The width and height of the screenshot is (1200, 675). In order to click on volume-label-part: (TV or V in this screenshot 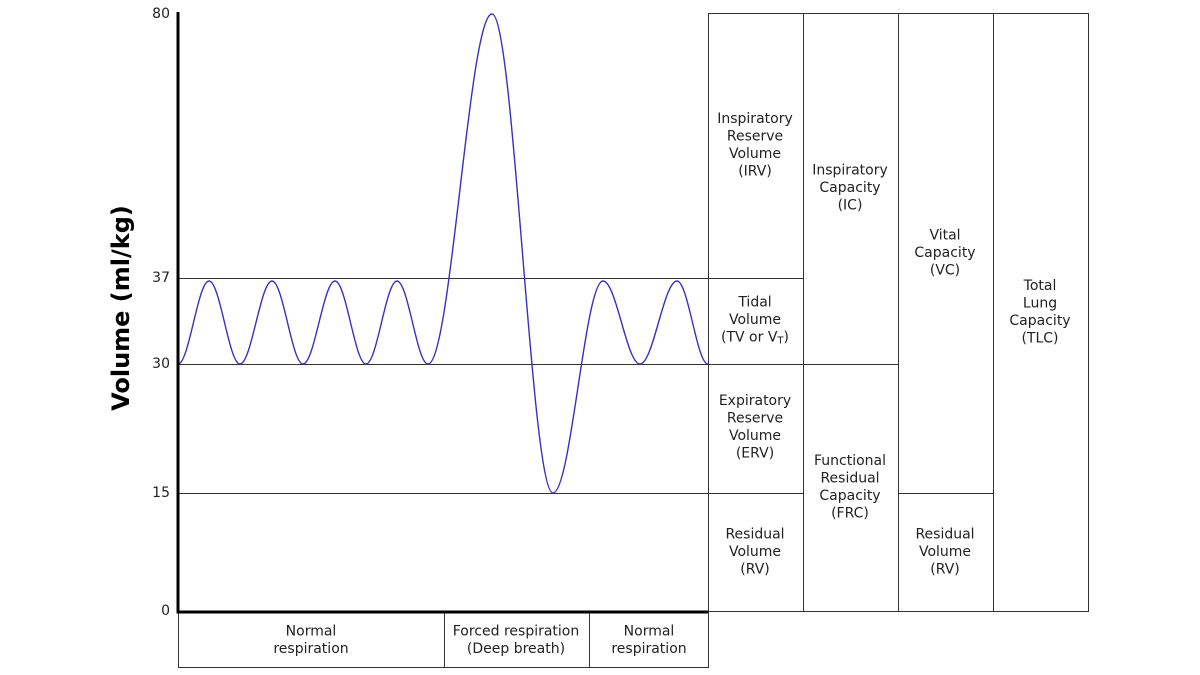, I will do `click(749, 338)`.